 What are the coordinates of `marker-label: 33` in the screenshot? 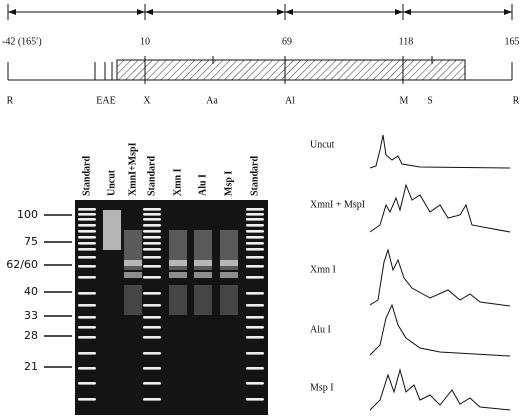 It's located at (31, 315).